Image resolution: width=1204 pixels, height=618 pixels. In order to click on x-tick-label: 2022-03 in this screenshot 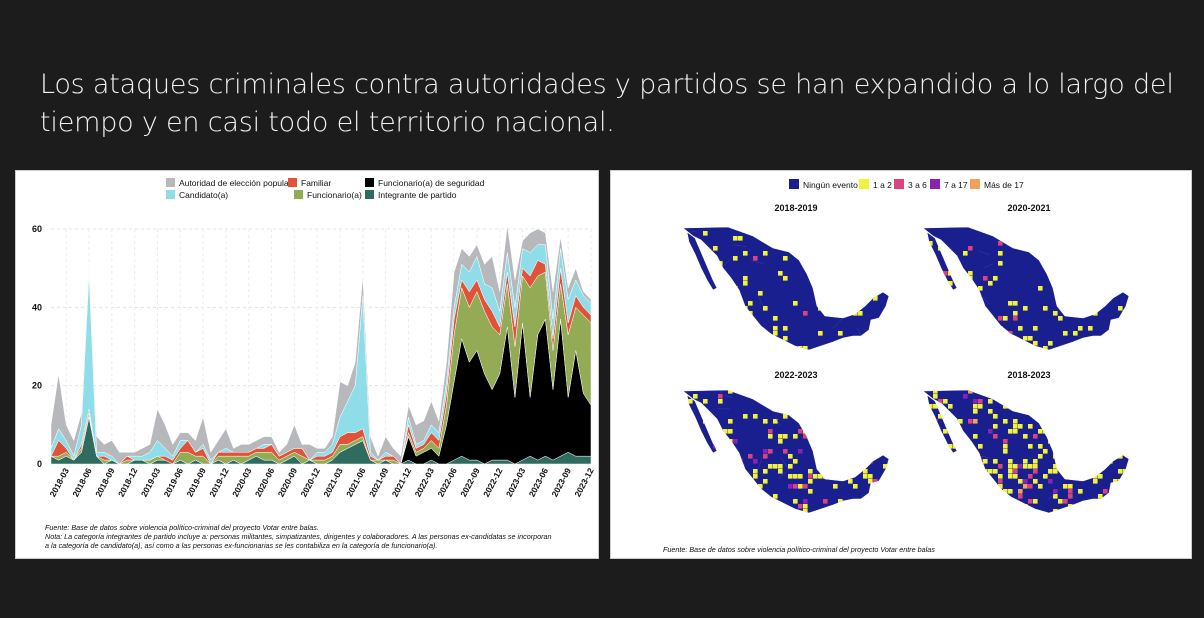, I will do `click(425, 482)`.